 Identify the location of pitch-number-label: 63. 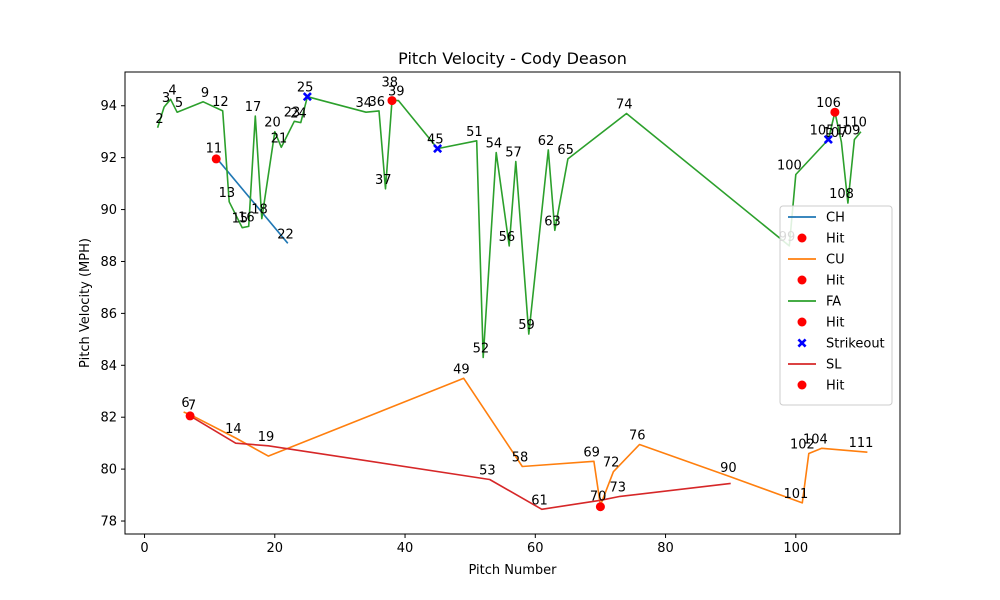
(552, 221).